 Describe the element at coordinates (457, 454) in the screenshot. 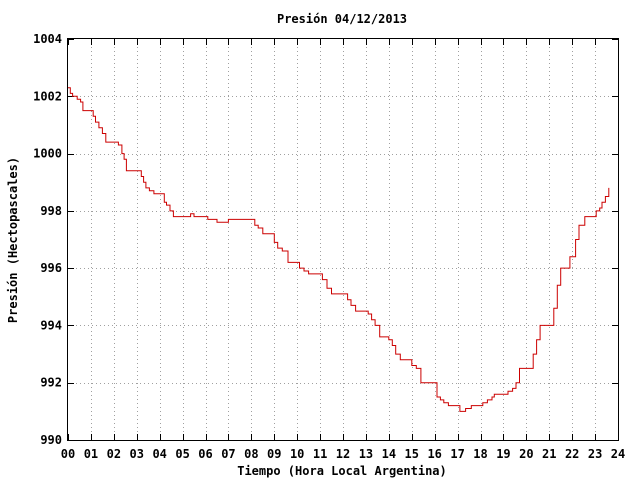

I see `x-tick-label: 17` at that location.